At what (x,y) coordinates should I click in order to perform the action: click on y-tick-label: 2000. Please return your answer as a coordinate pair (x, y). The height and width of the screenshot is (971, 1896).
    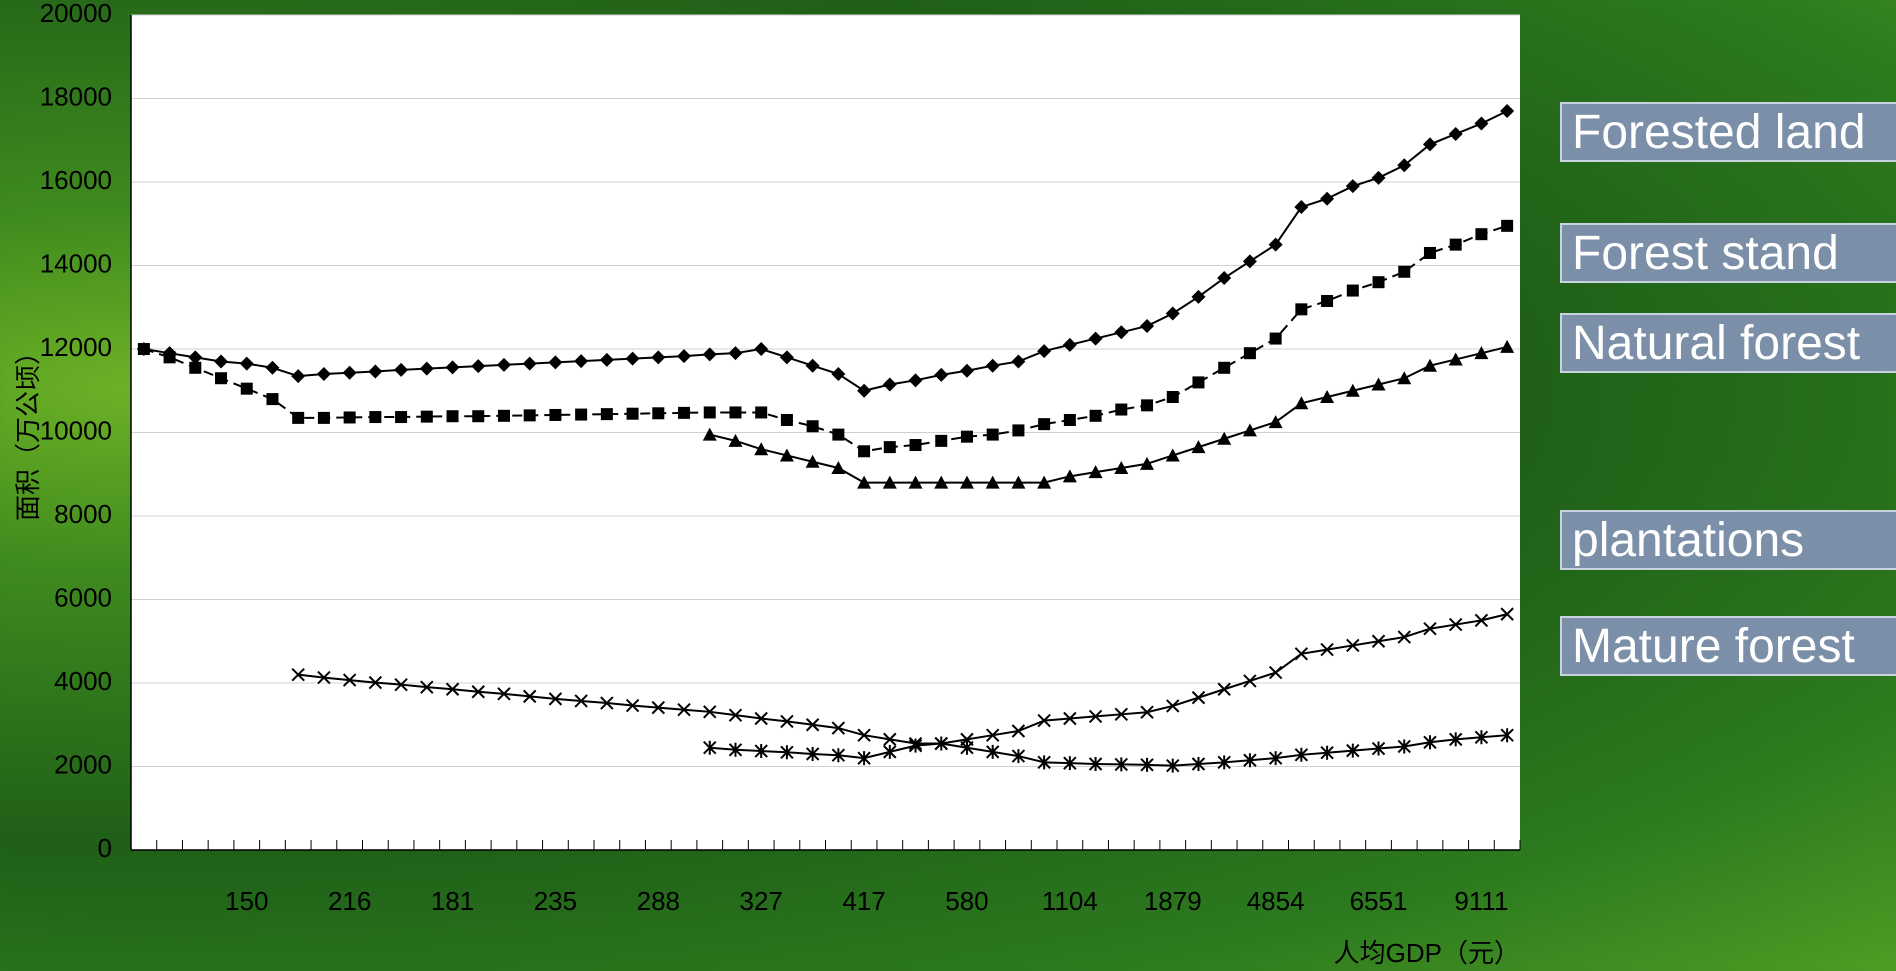
    Looking at the image, I should click on (83, 764).